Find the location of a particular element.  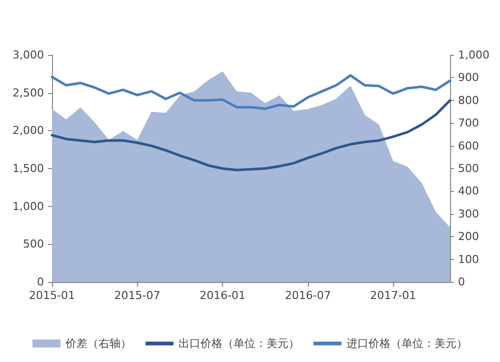

y2-tick-label: 900 is located at coordinates (468, 77).